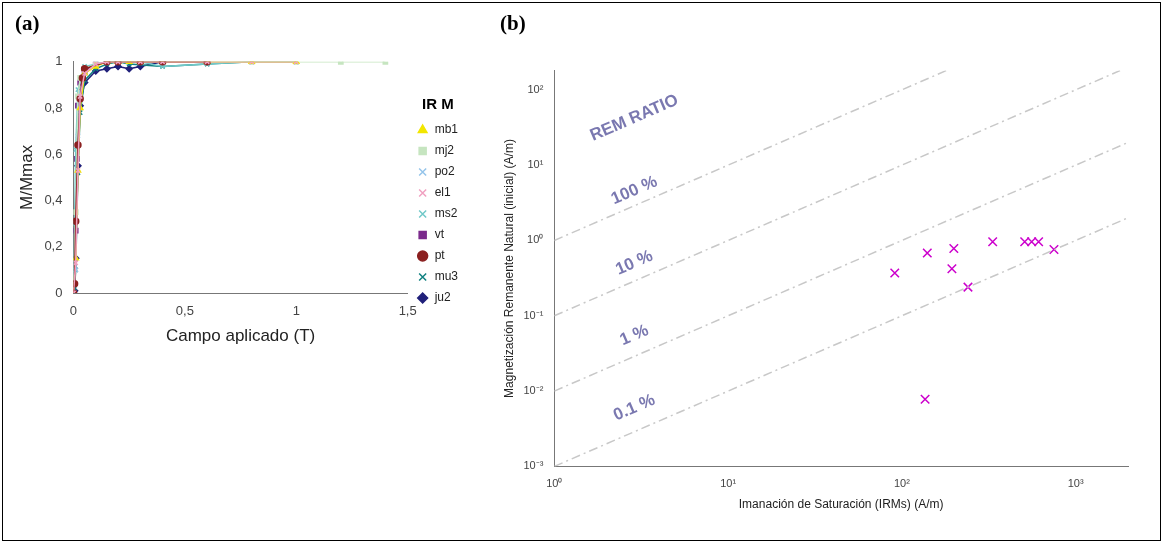 This screenshot has width=1165, height=545. Describe the element at coordinates (439, 234) in the screenshot. I see `legend-label: vt` at that location.